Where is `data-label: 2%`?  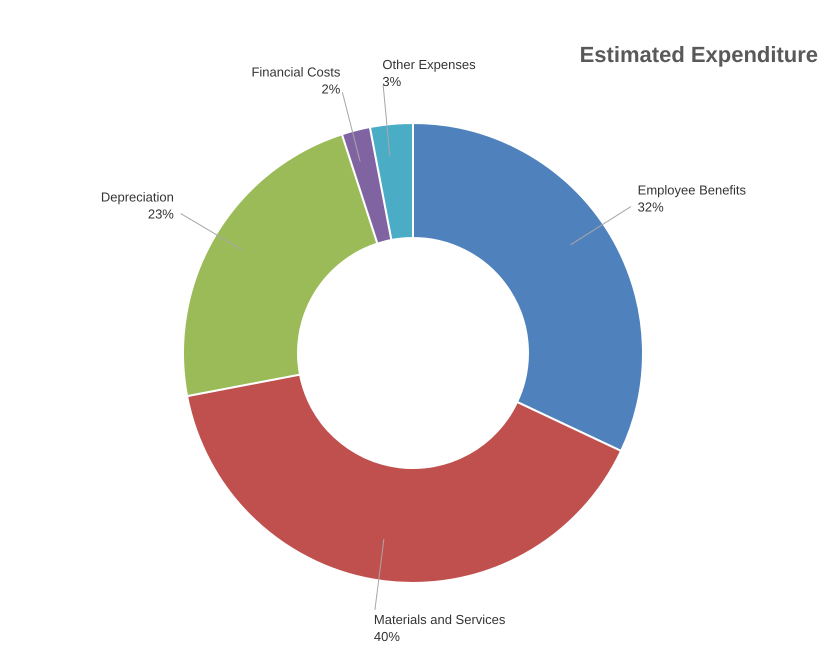
data-label: 2% is located at coordinates (331, 89).